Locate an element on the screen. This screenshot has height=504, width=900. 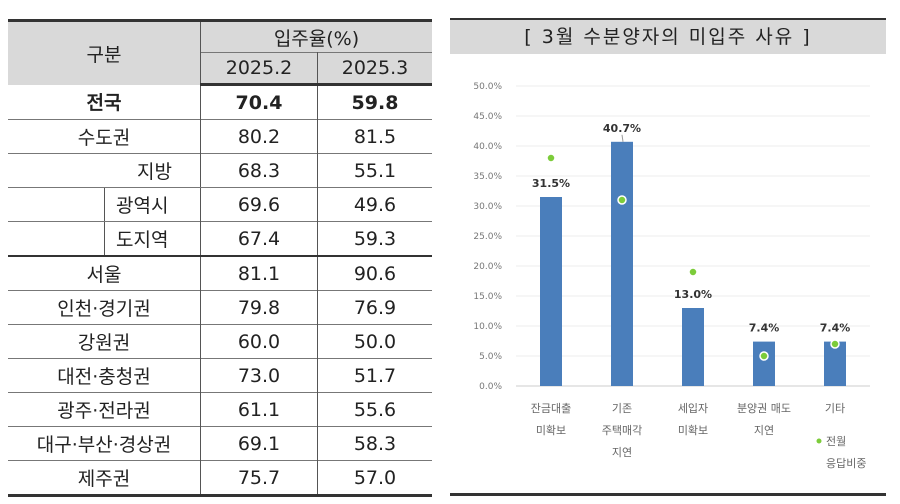
row-value: 55.1 is located at coordinates (375, 170).